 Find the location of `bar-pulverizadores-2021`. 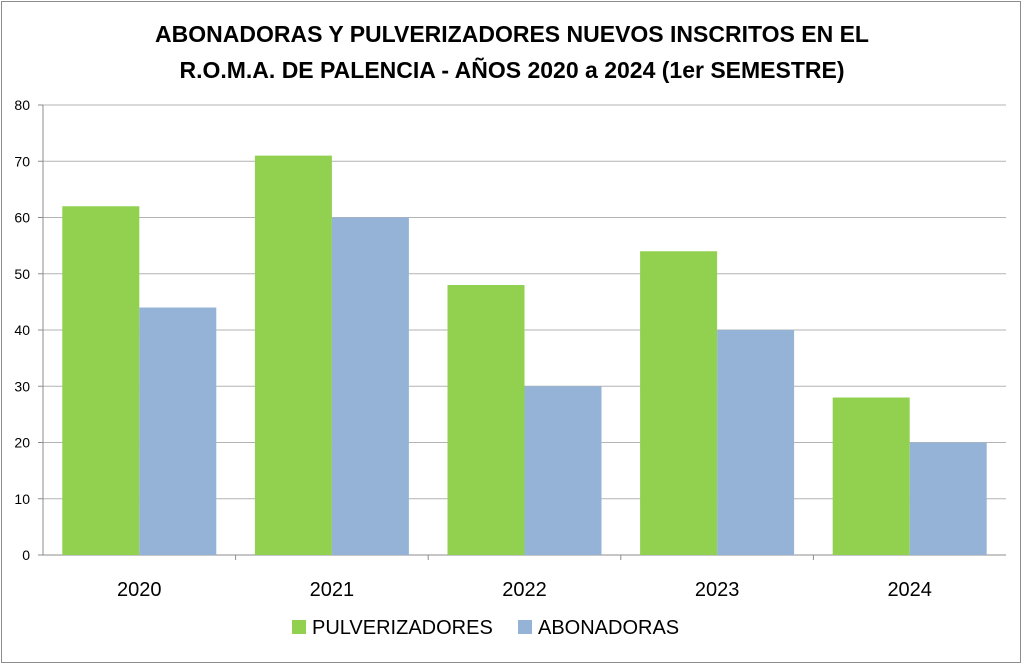

bar-pulverizadores-2021 is located at coordinates (293, 355).